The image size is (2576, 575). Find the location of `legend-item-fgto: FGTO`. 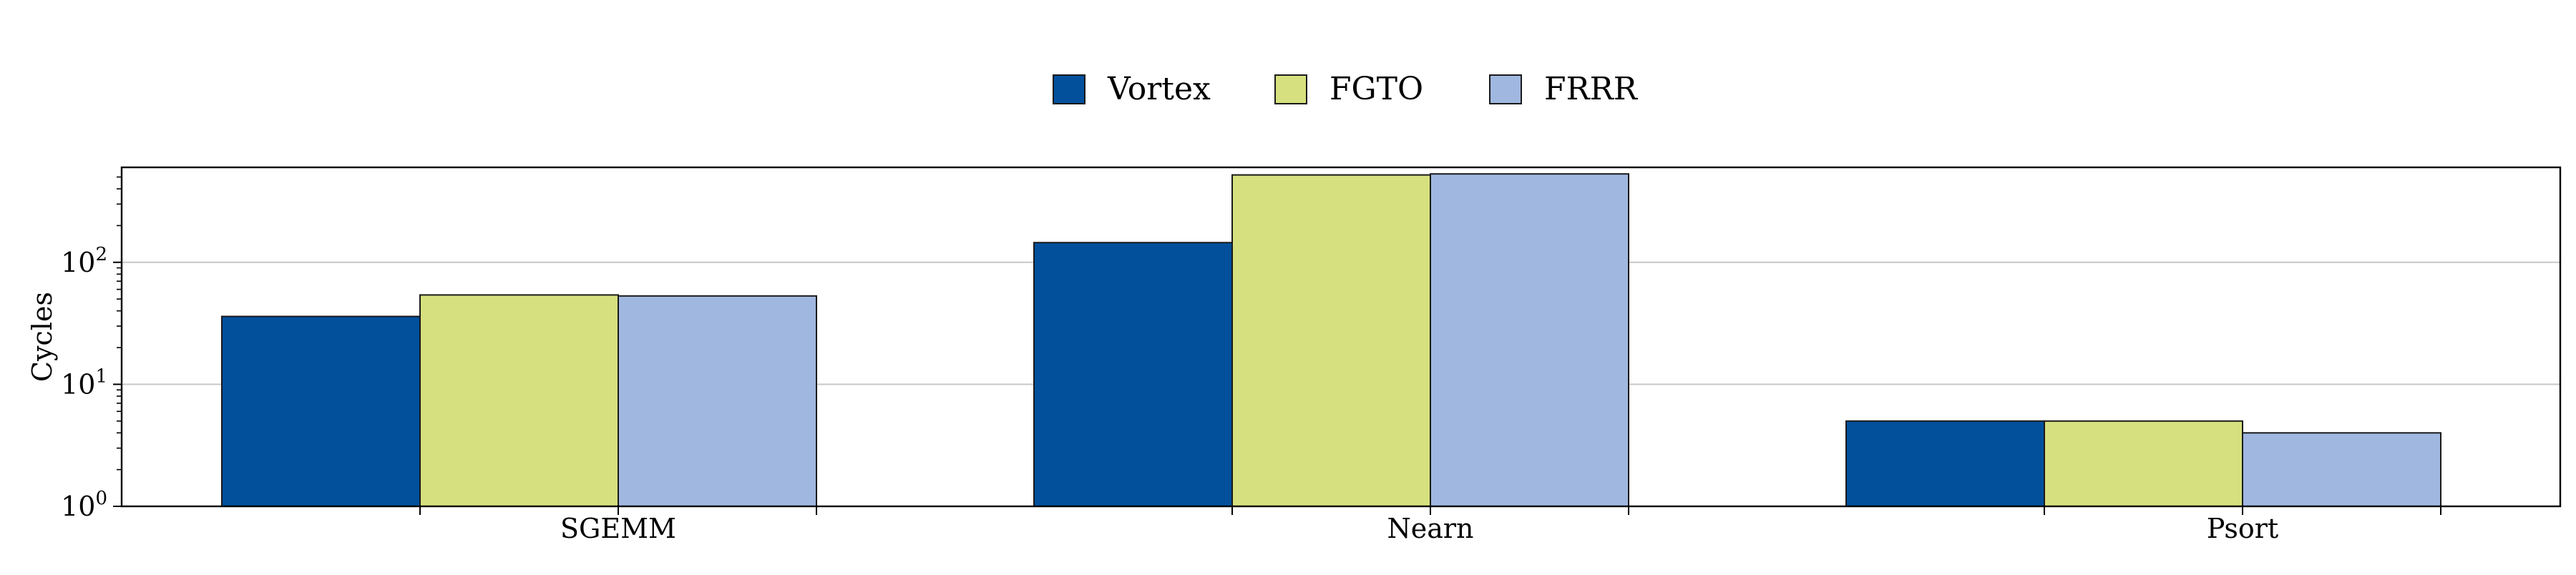

legend-item-fgto: FGTO is located at coordinates (1348, 89).